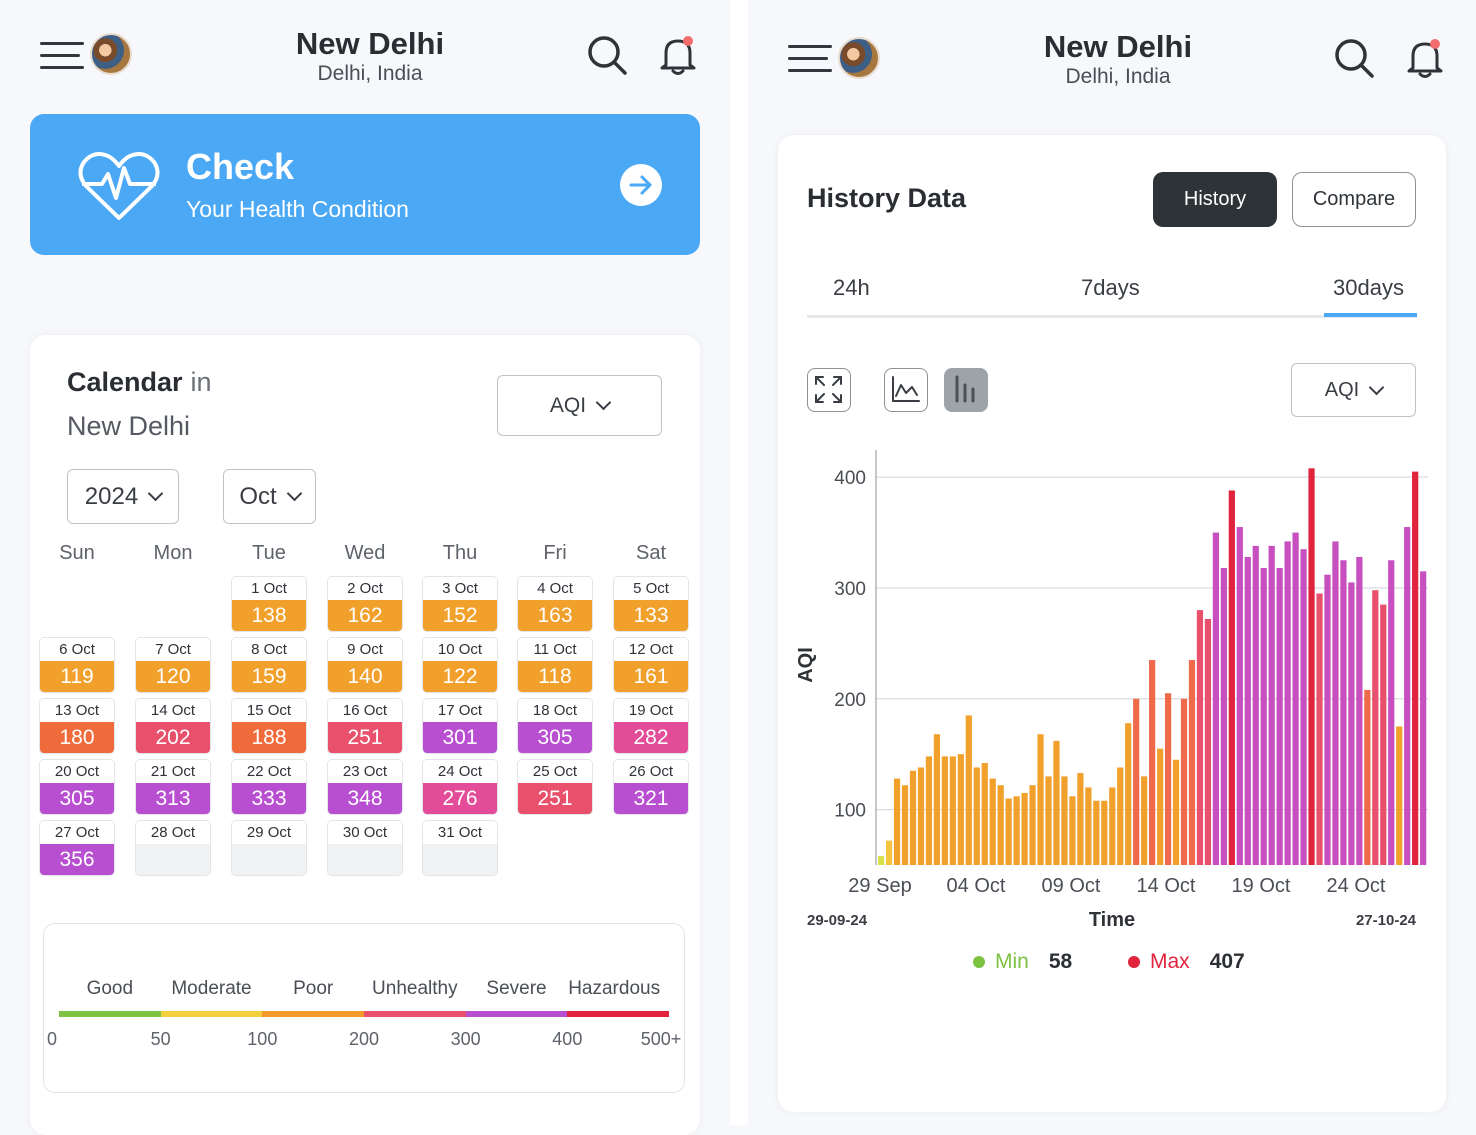 The height and width of the screenshot is (1135, 1476). I want to click on calendar-day: 4 Oct 163, so click(555, 604).